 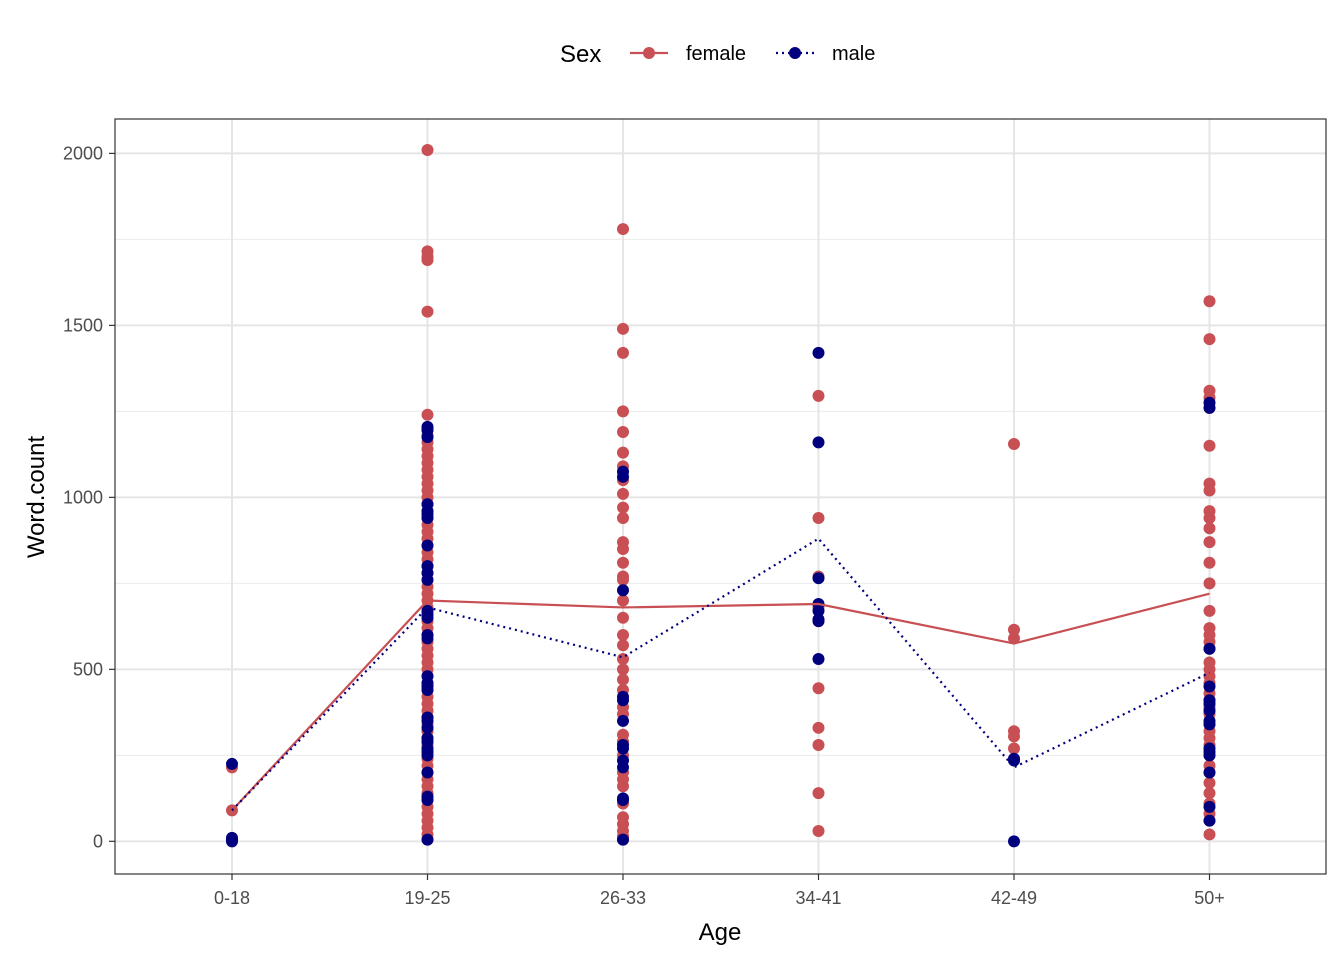 What do you see at coordinates (83, 153) in the screenshot?
I see `y-tick-label: 2000` at bounding box center [83, 153].